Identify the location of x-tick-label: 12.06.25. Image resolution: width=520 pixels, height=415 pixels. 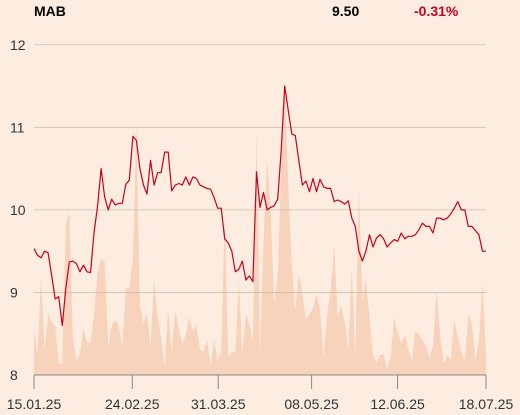
(397, 404).